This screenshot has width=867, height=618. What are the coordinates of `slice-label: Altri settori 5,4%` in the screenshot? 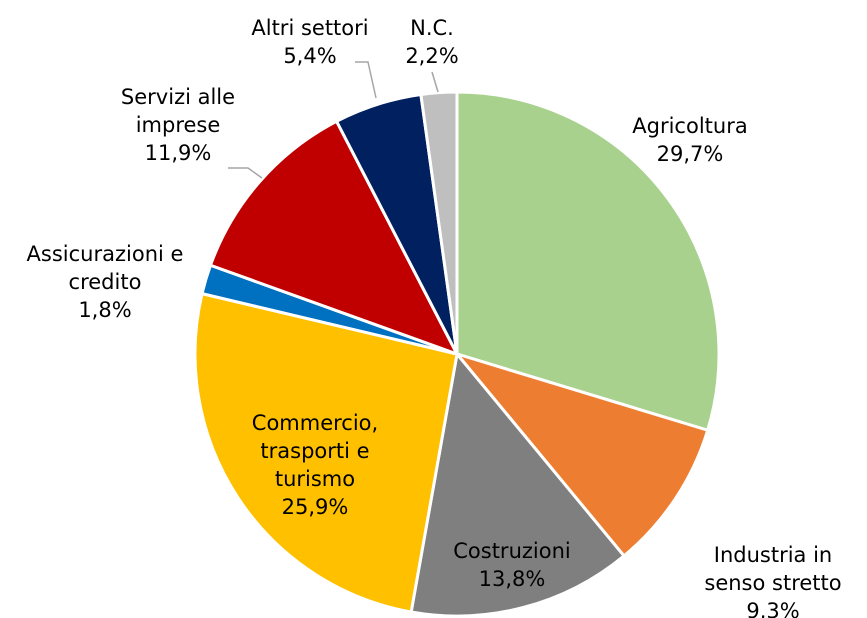 It's located at (310, 42).